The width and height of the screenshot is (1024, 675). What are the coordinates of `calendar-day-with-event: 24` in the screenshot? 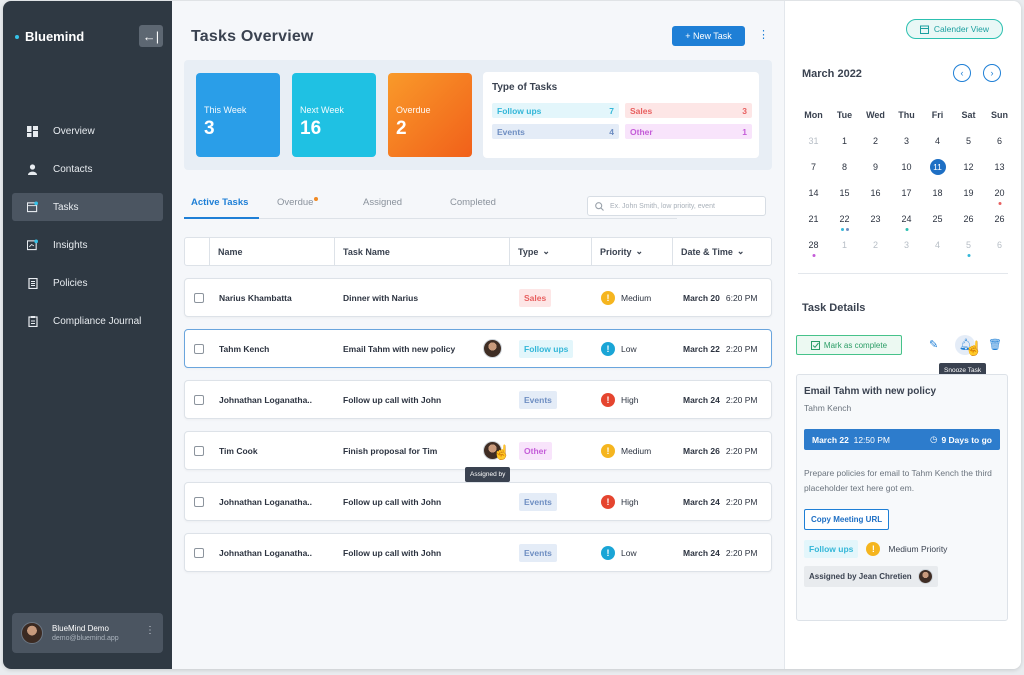 It's located at (906, 219).